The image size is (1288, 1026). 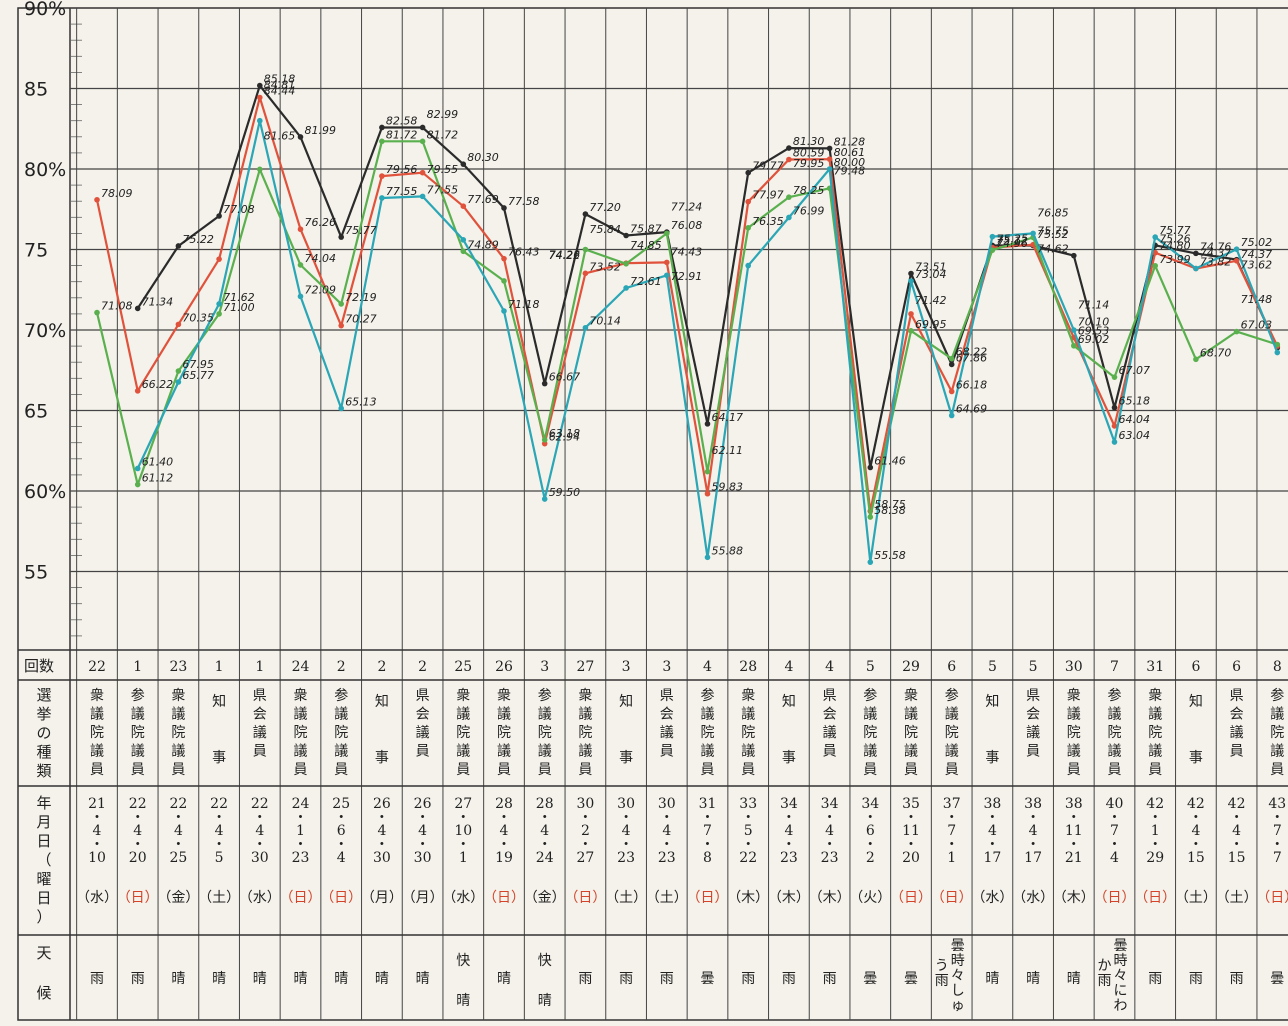 I want to click on cell-weather: 曇, so click(x=1277, y=979).